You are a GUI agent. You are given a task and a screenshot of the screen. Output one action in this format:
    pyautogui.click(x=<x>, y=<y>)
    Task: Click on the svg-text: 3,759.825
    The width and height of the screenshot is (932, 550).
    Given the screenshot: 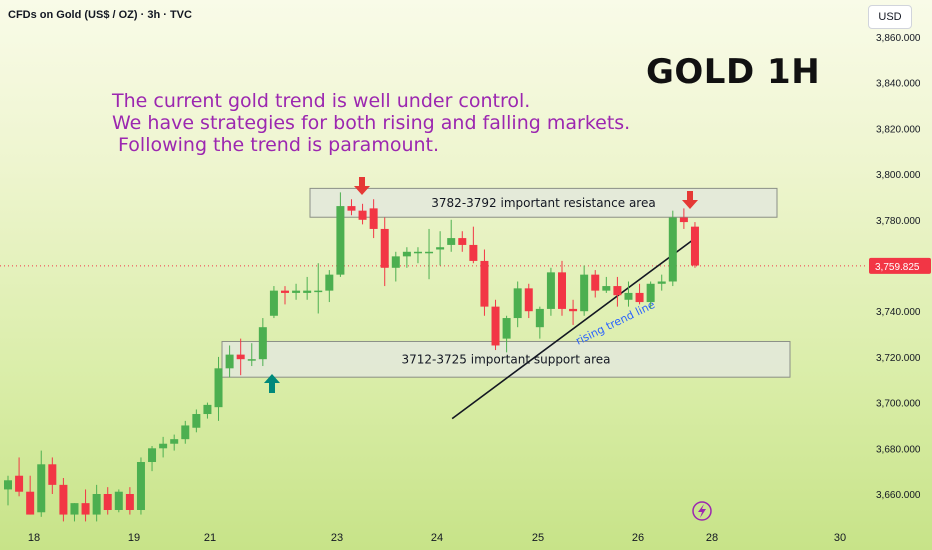 What is the action you would take?
    pyautogui.click(x=897, y=267)
    